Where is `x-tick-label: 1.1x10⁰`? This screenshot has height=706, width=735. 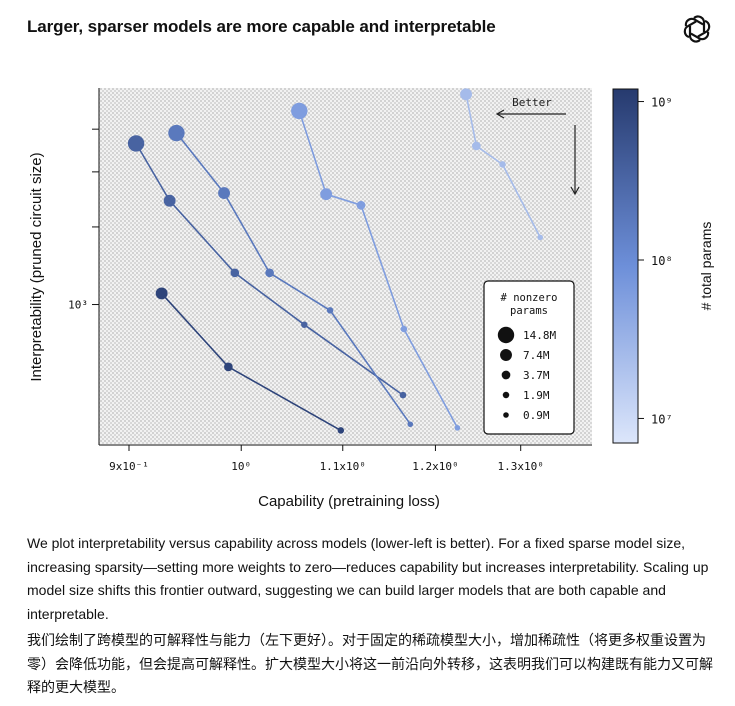 x-tick-label: 1.1x10⁰ is located at coordinates (343, 466).